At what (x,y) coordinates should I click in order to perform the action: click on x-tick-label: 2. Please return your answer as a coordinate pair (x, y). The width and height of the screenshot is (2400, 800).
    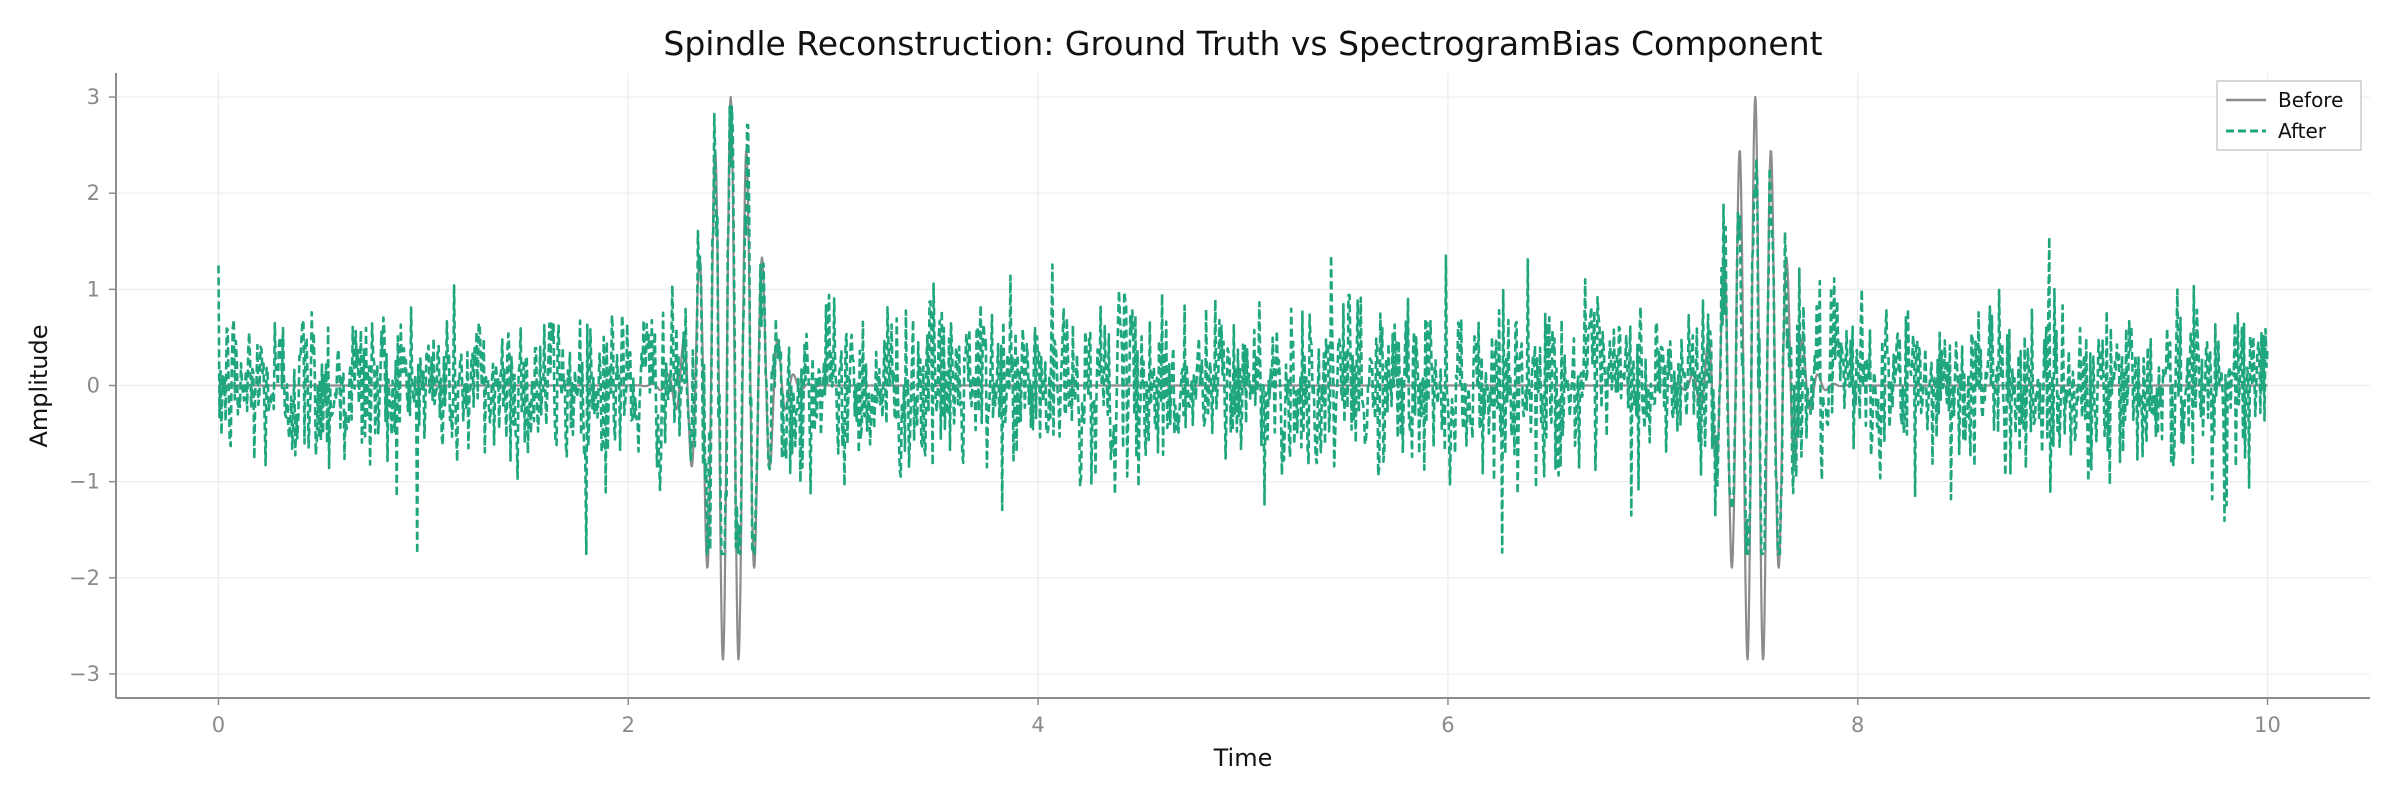
    Looking at the image, I should click on (628, 725).